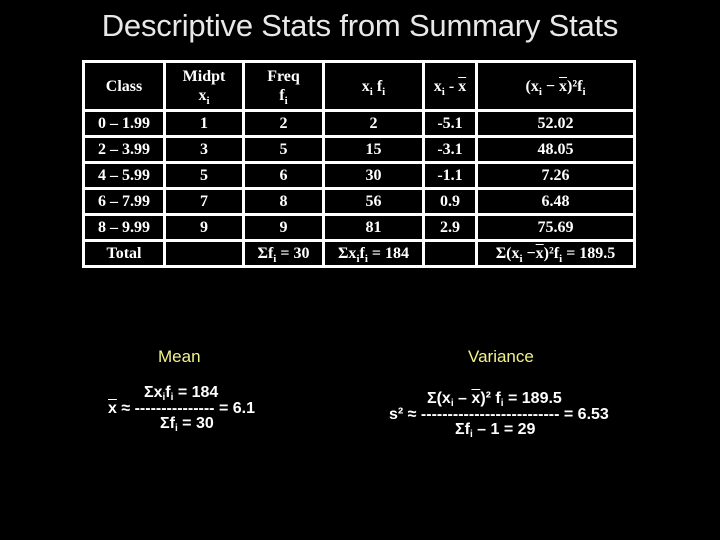 The width and height of the screenshot is (720, 540). Describe the element at coordinates (373, 253) in the screenshot. I see `total-xf: Σxifi = 184` at that location.